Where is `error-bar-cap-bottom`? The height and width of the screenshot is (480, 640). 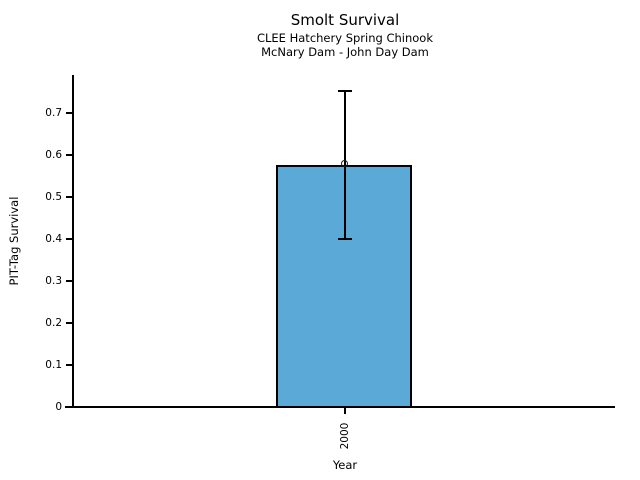
error-bar-cap-bottom is located at coordinates (345, 239).